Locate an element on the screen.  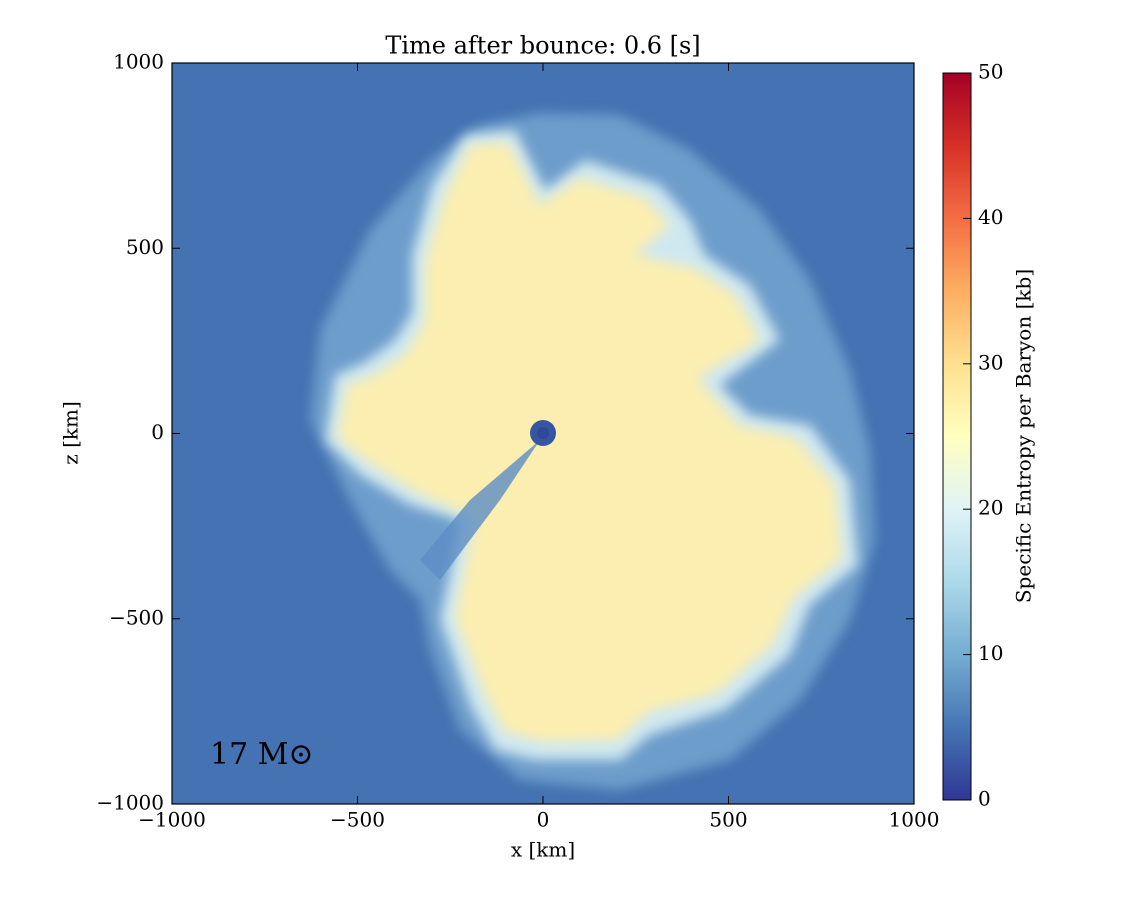
x-tick-label: −500 is located at coordinates (357, 820).